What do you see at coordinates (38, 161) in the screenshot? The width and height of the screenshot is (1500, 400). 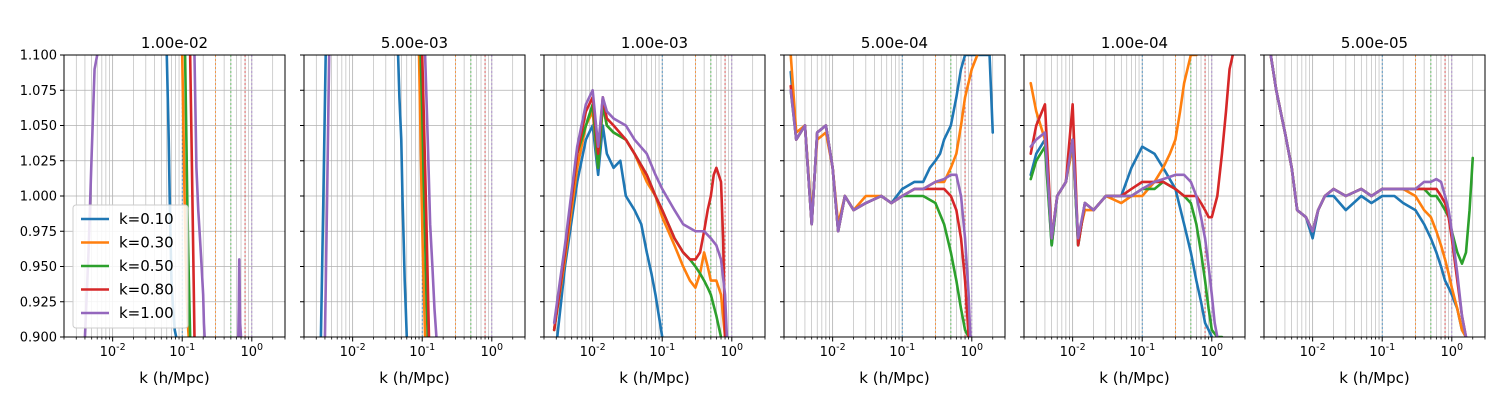 I see `y-tick-label: 1.025` at bounding box center [38, 161].